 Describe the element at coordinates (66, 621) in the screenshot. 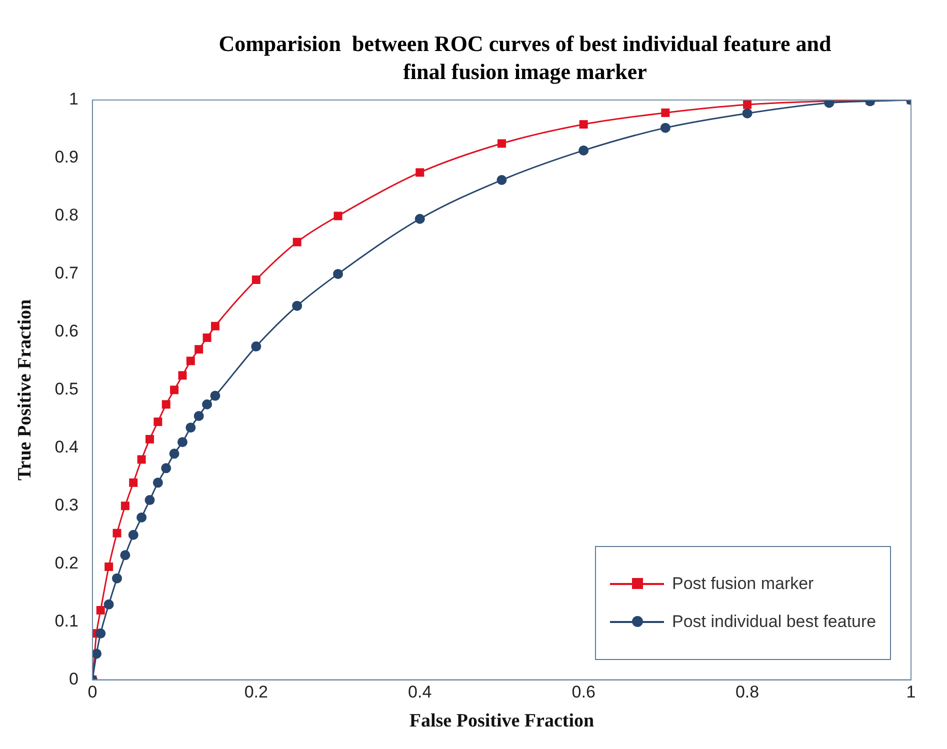

I see `y-tick-label: 0.1` at that location.